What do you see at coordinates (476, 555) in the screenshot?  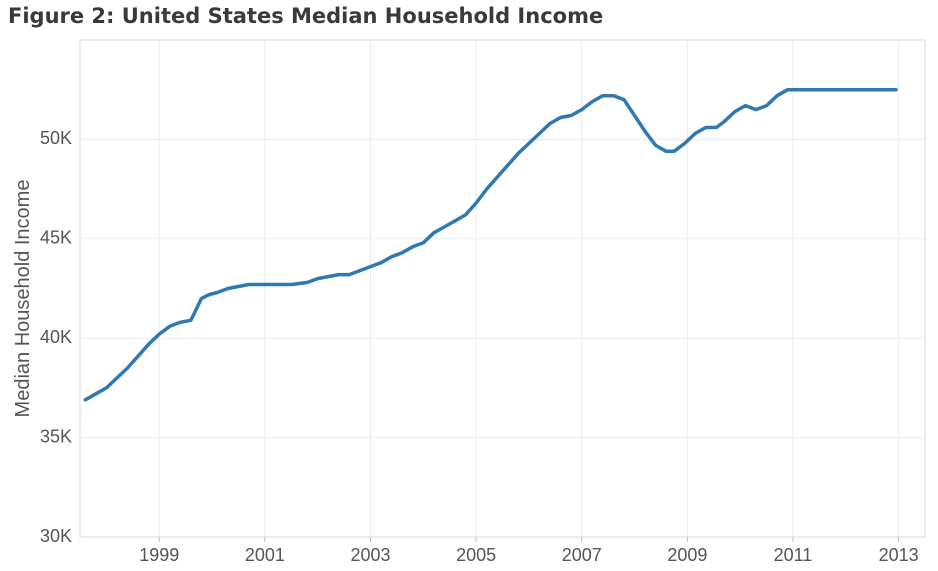 I see `x-tick-label: 2005` at bounding box center [476, 555].